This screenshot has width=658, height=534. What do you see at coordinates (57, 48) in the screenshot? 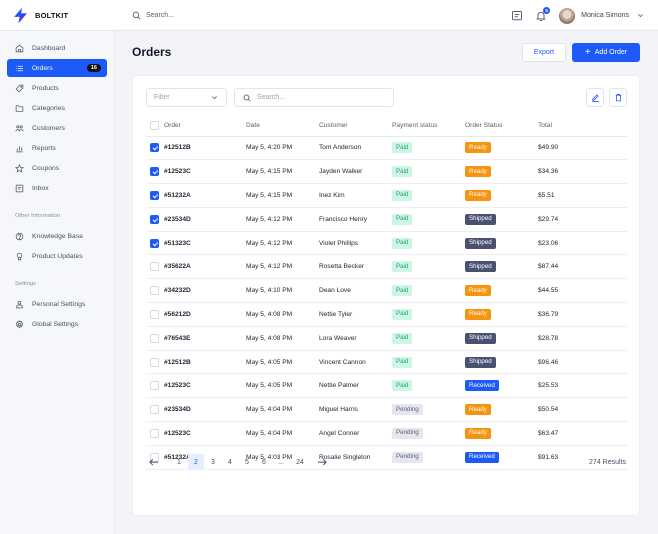
I see `sidebar-item-dashboard: Dashboard` at bounding box center [57, 48].